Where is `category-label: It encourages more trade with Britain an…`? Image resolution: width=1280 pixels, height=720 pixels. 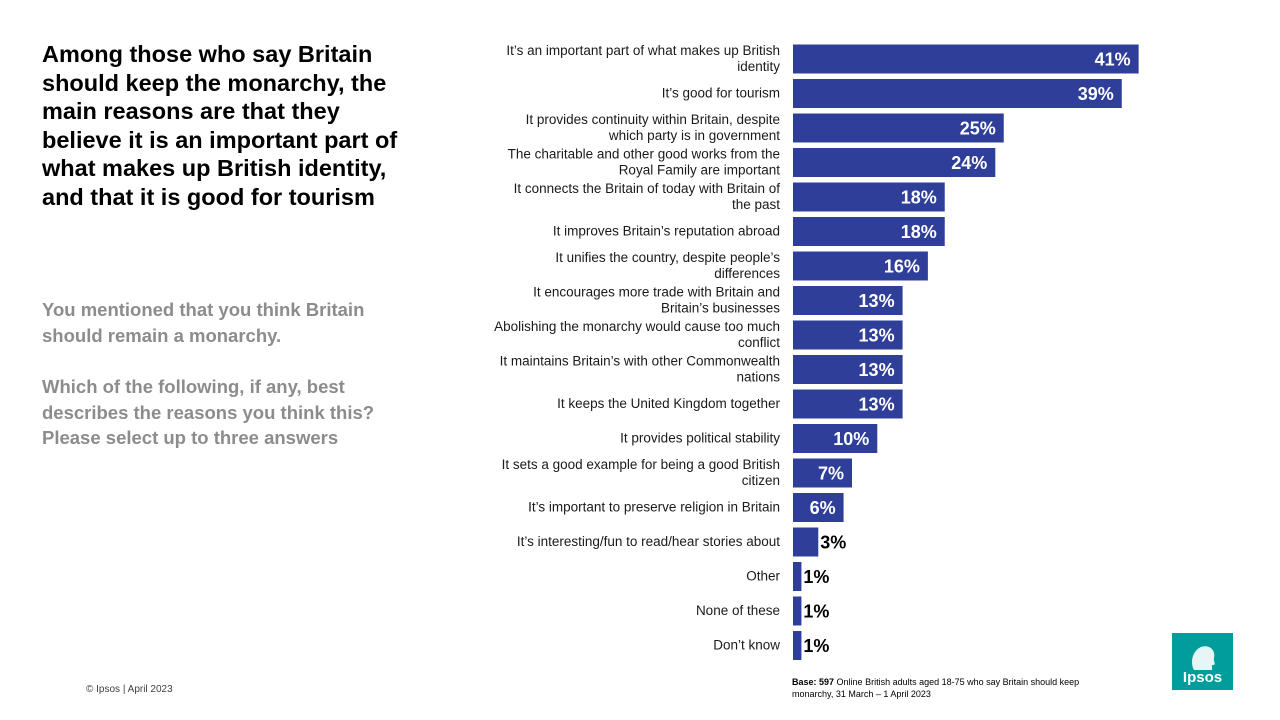 category-label: It encourages more trade with Britain an… is located at coordinates (656, 300).